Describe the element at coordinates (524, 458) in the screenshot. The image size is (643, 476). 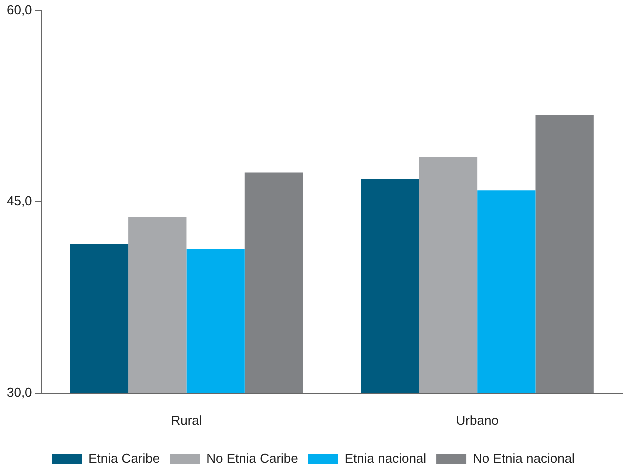
I see `legend-label: No Etnia nacional` at that location.